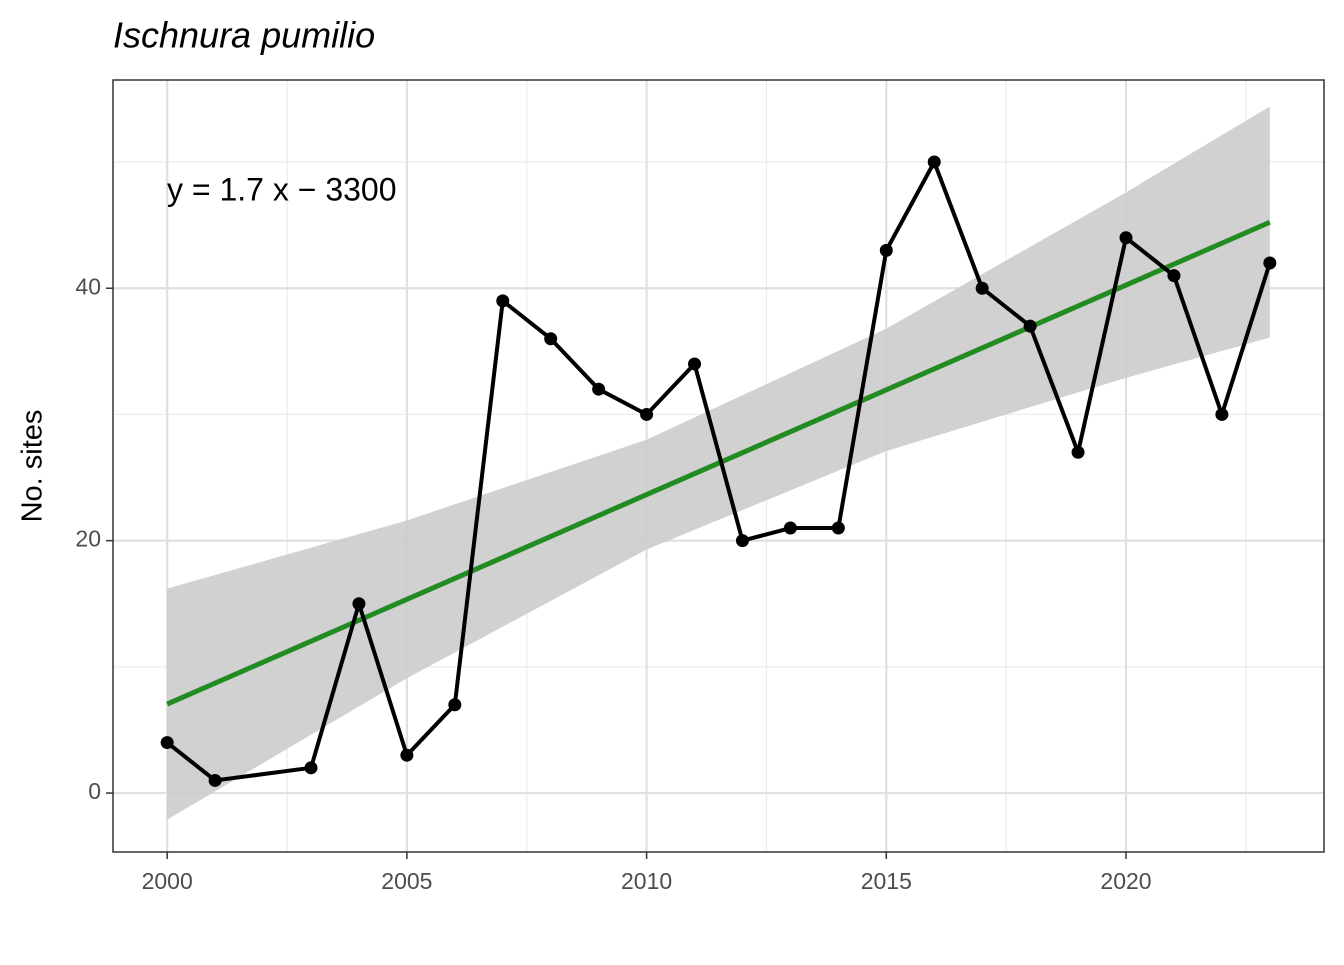 The image size is (1344, 965). I want to click on y-axis-label: No. sites, so click(33, 466).